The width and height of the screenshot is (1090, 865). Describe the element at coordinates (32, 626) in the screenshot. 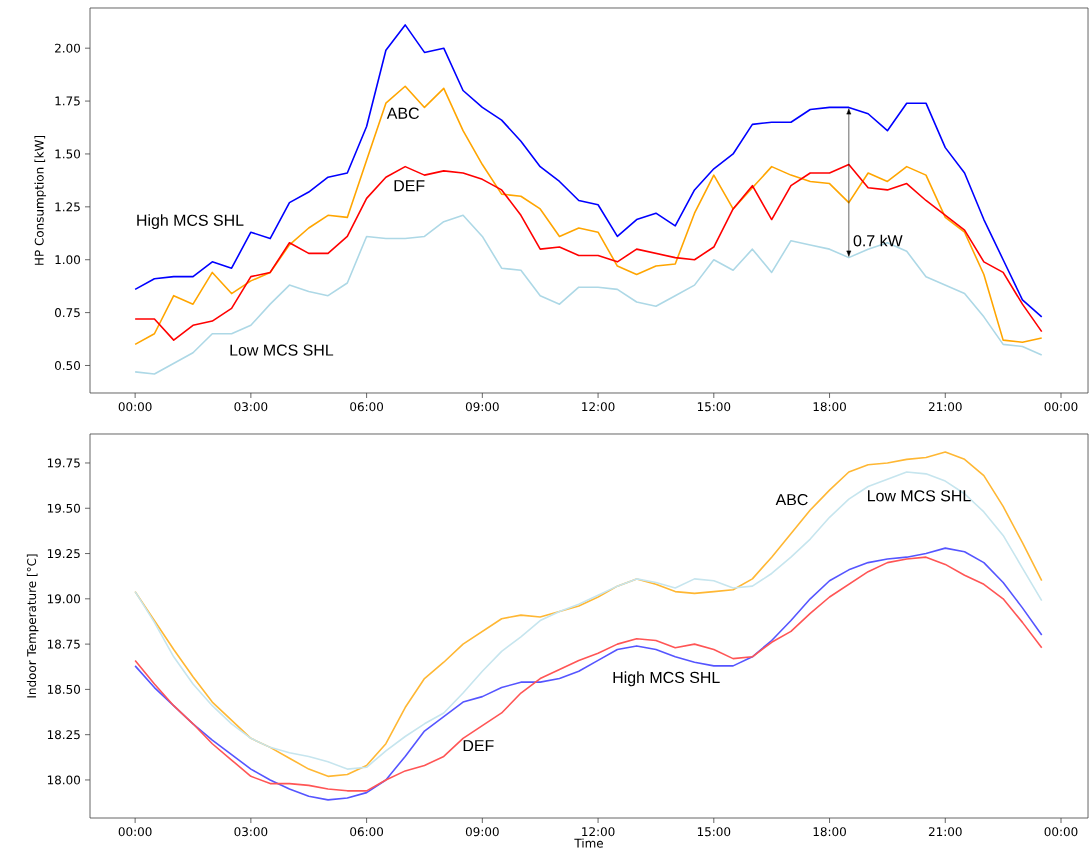

I see `y-axis-title: Indoor Temperature [°C]` at that location.